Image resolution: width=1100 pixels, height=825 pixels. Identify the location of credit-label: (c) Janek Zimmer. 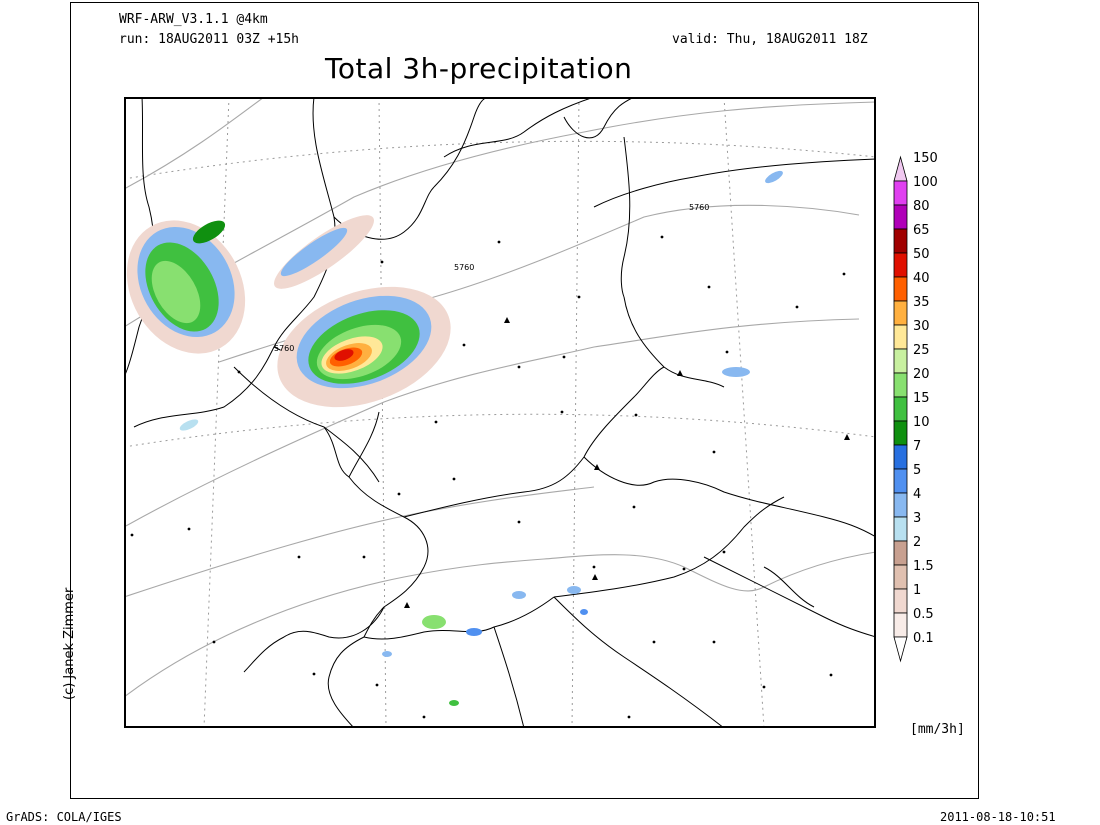
(69, 643).